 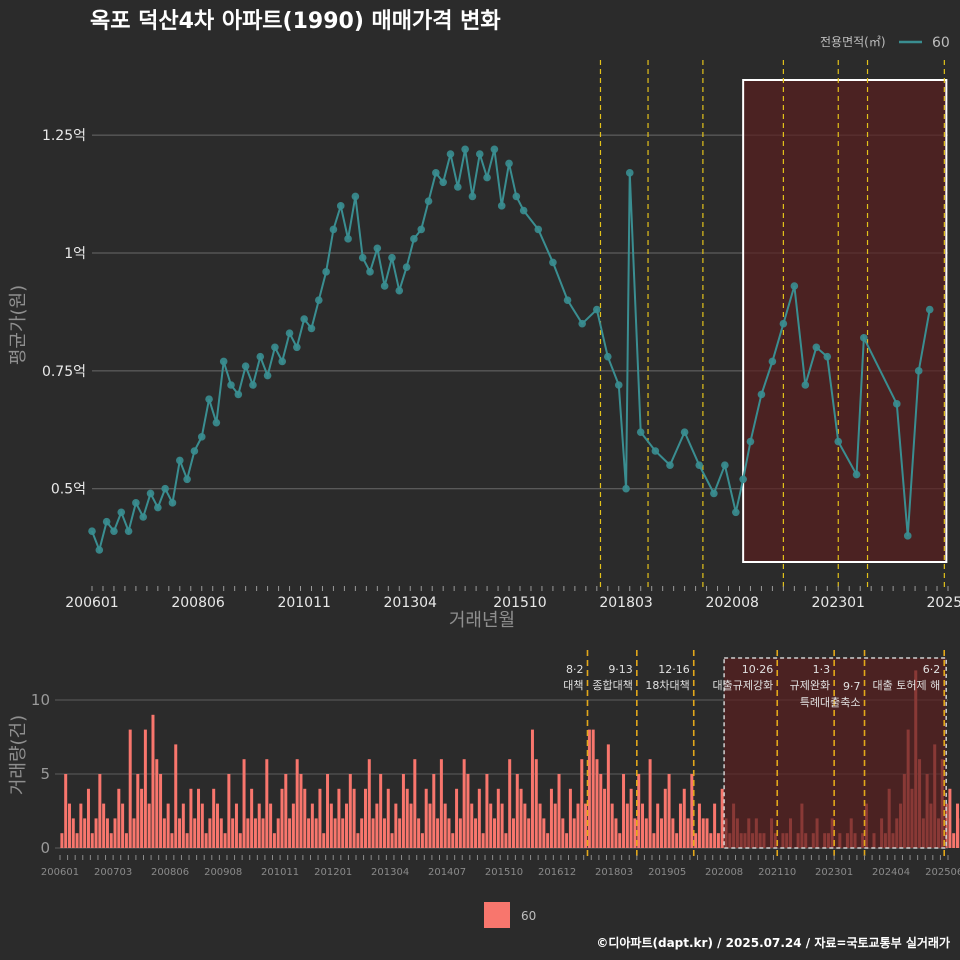 What do you see at coordinates (777, 872) in the screenshot?
I see `volume-x-tick-label: 202110` at bounding box center [777, 872].